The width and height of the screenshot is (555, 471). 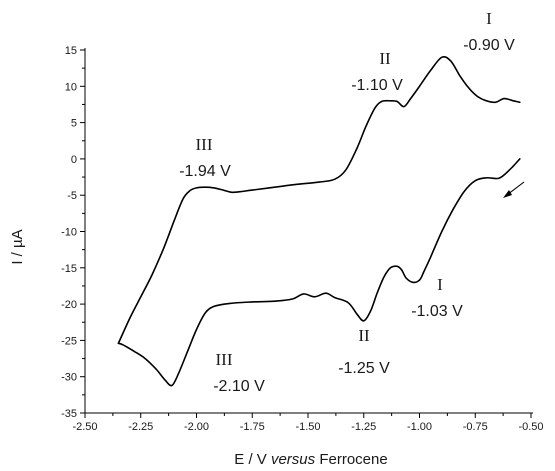 What do you see at coordinates (17, 246) in the screenshot?
I see `y-axis-label: I / µA` at bounding box center [17, 246].